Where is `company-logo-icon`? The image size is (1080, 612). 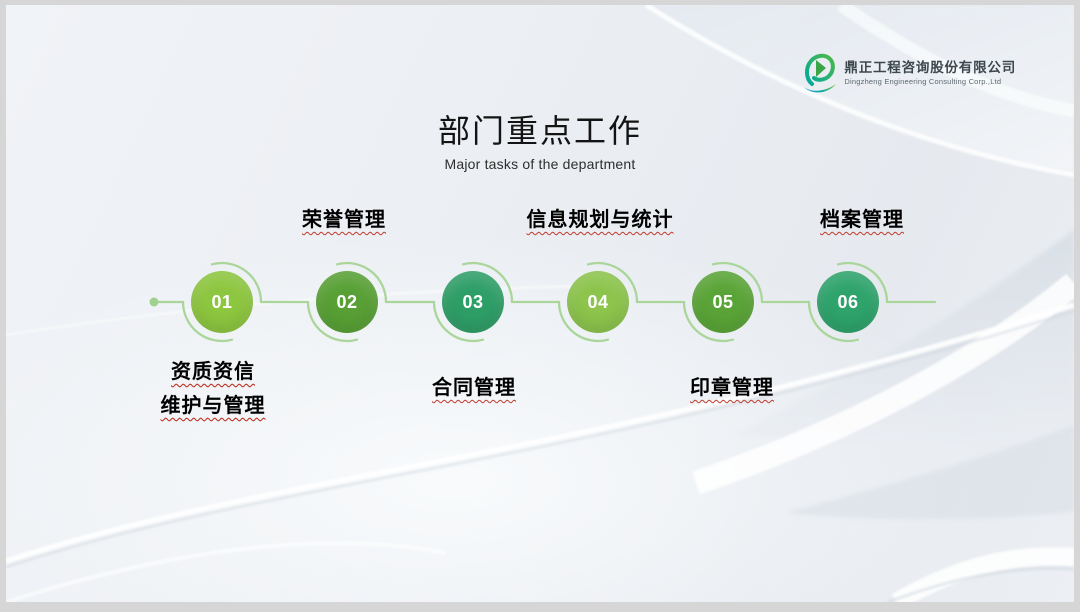
company-logo-icon is located at coordinates (820, 73).